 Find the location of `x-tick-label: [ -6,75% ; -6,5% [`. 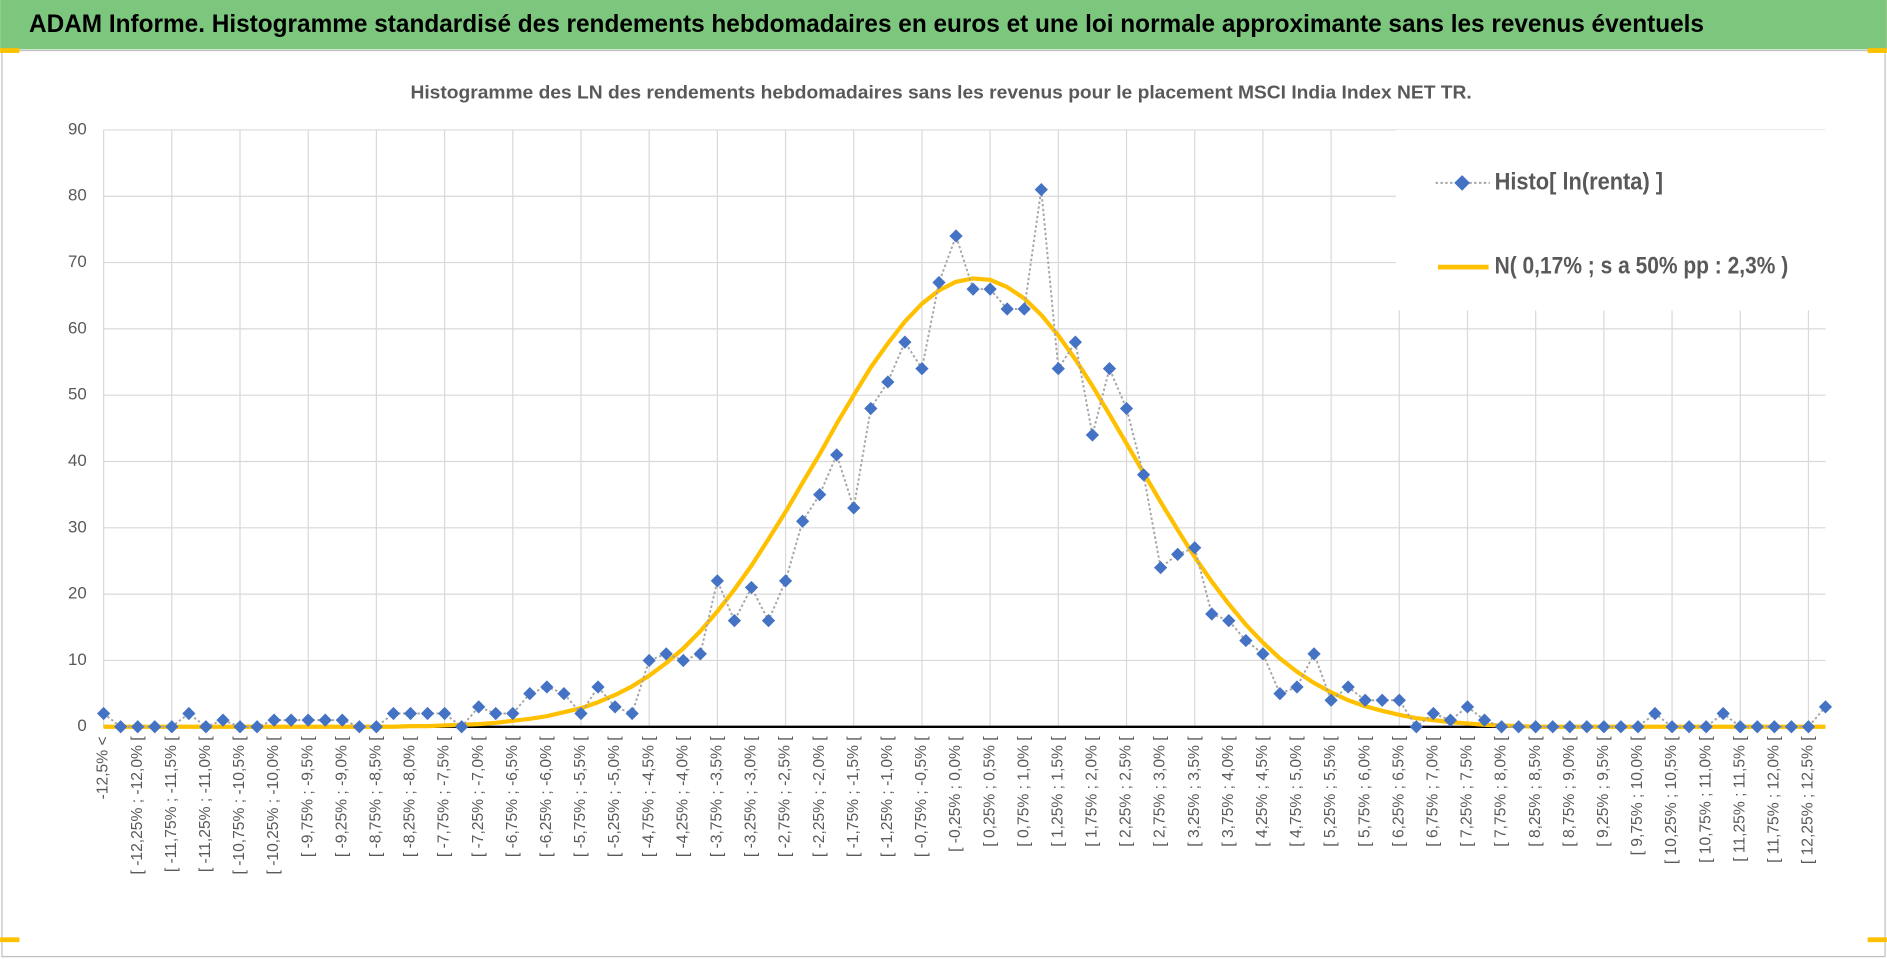

x-tick-label: [ -6,75% ; -6,5% [ is located at coordinates (512, 796).